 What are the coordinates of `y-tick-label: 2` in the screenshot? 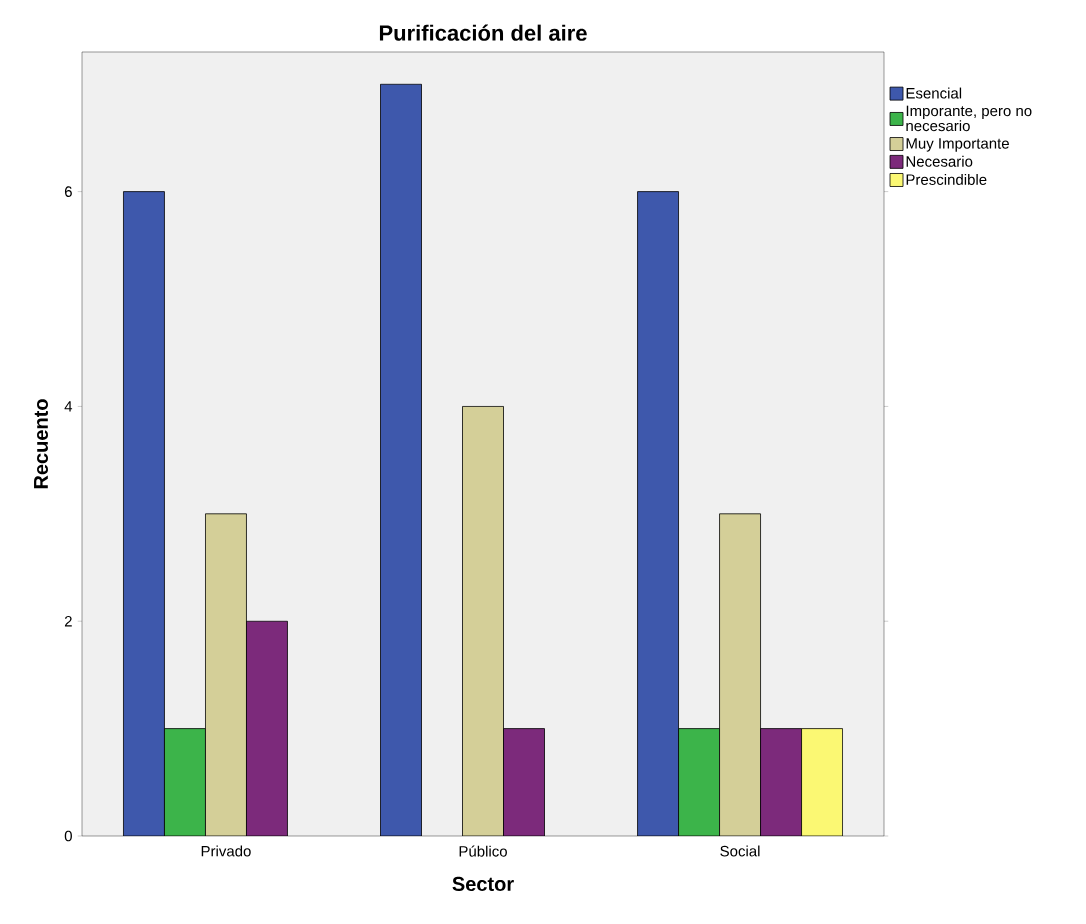 It's located at (68, 621).